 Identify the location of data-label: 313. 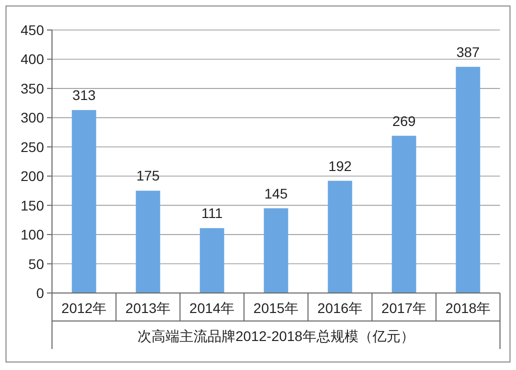
(84, 95).